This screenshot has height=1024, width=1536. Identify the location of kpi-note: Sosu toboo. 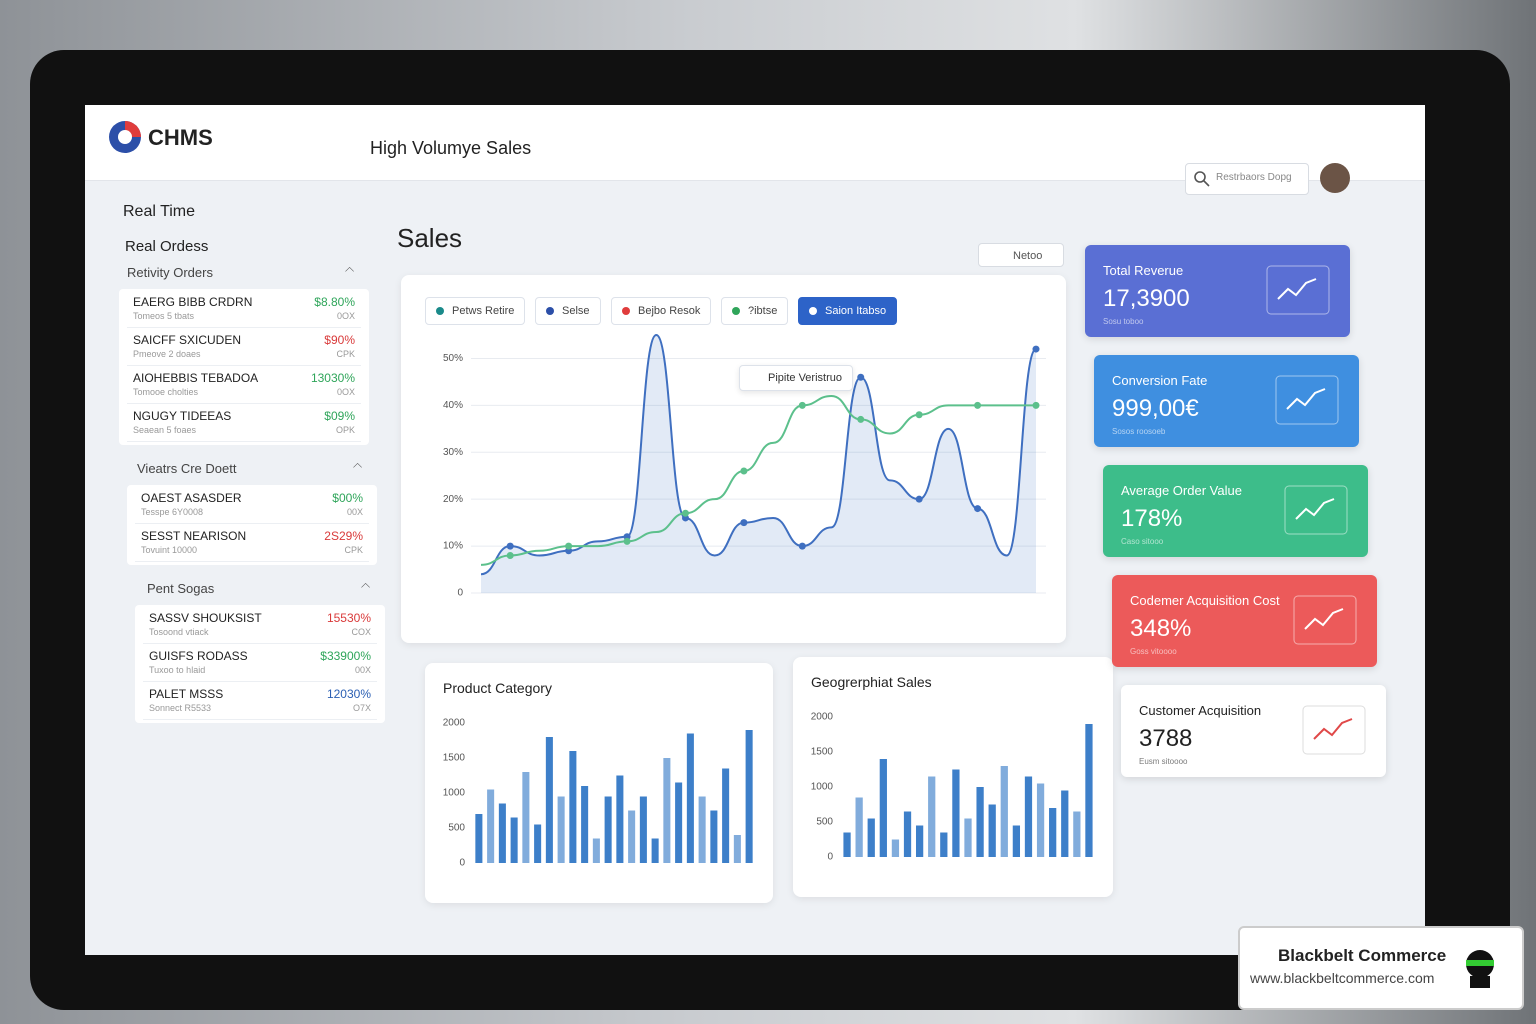
(1123, 321).